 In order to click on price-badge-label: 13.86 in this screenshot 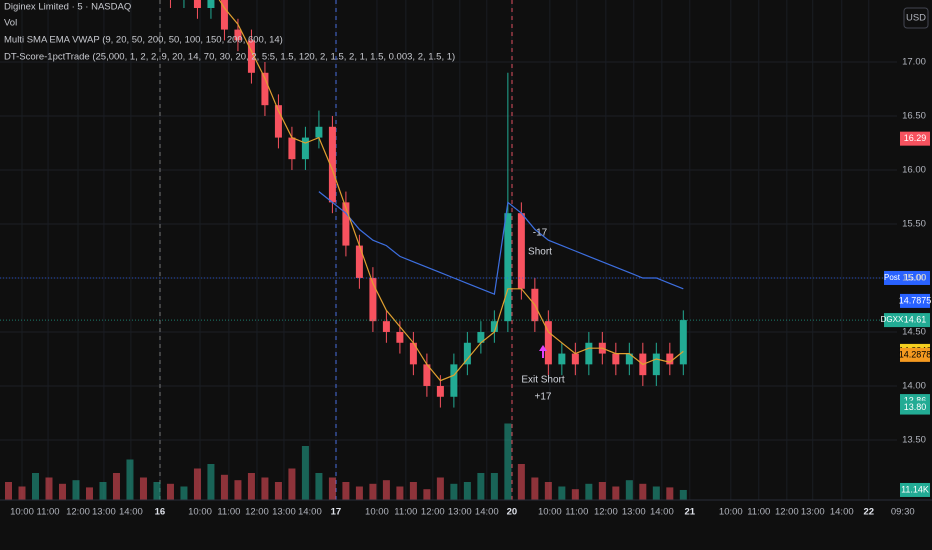, I will do `click(915, 400)`.